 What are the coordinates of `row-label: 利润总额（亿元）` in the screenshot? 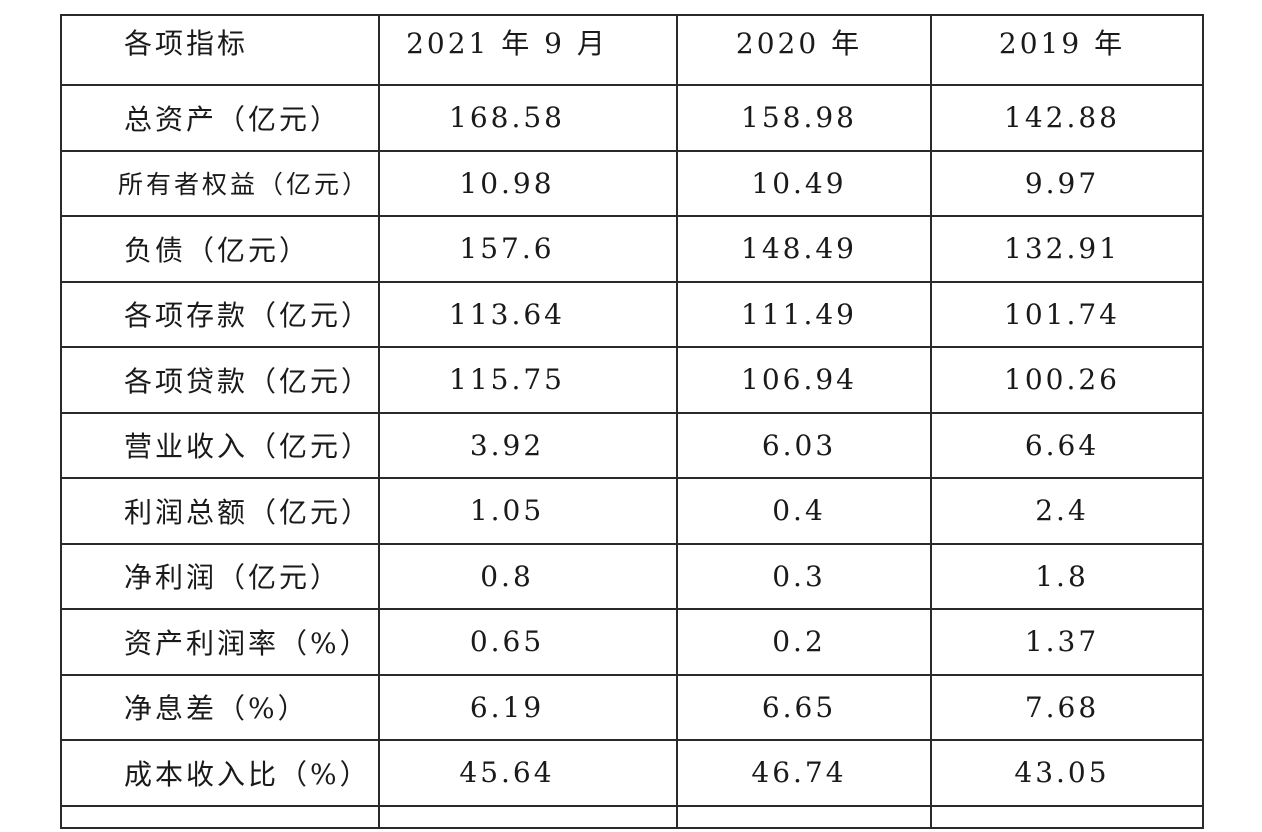 It's located at (220, 511).